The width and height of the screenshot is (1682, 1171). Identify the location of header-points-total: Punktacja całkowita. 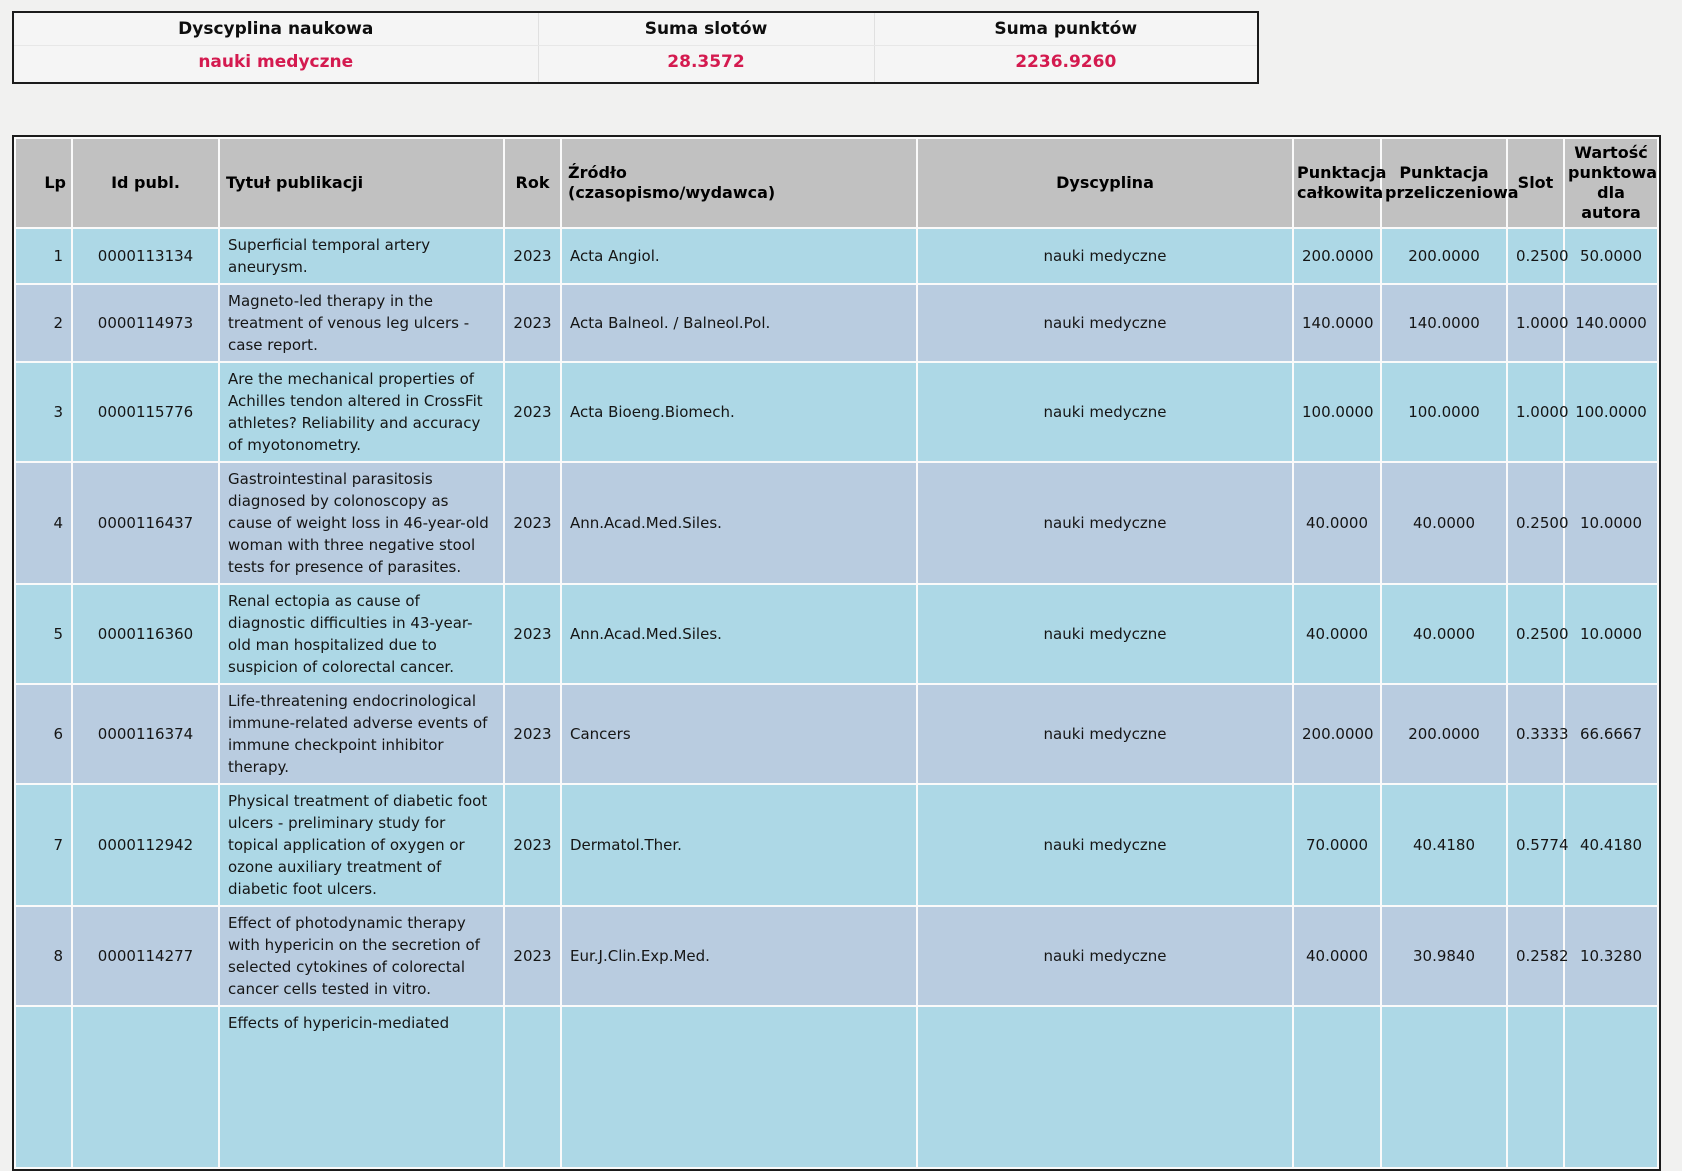
(1340, 183).